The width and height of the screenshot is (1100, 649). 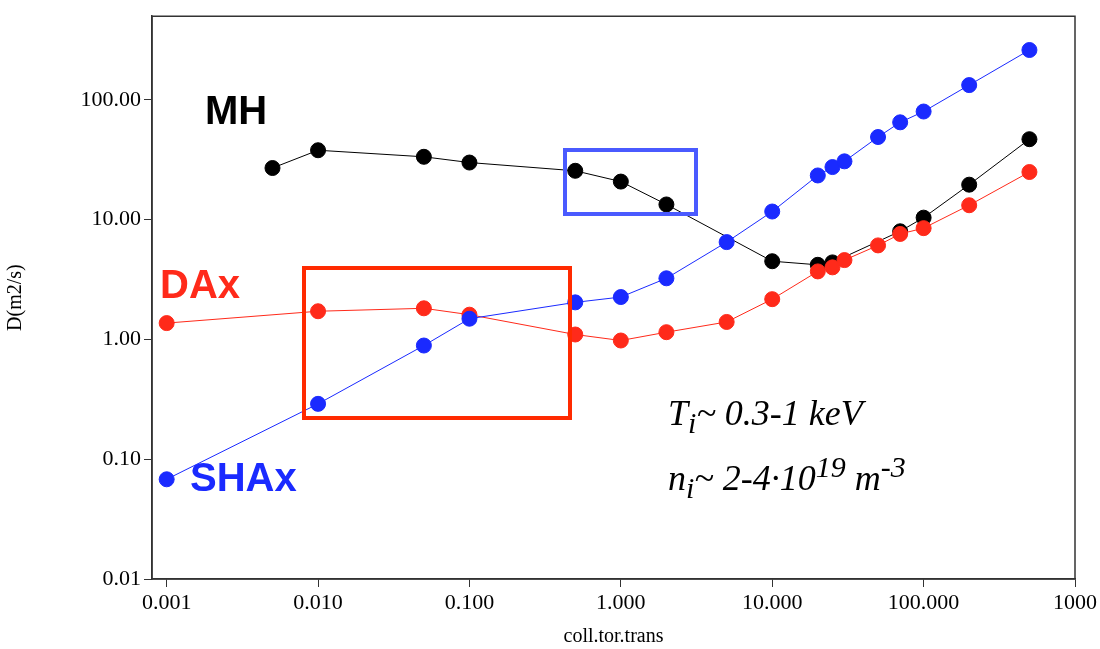 What do you see at coordinates (787, 478) in the screenshot?
I see `annotation: n$_{i}$~ 2-4·10$^{19}$ m$^{-3}$` at bounding box center [787, 478].